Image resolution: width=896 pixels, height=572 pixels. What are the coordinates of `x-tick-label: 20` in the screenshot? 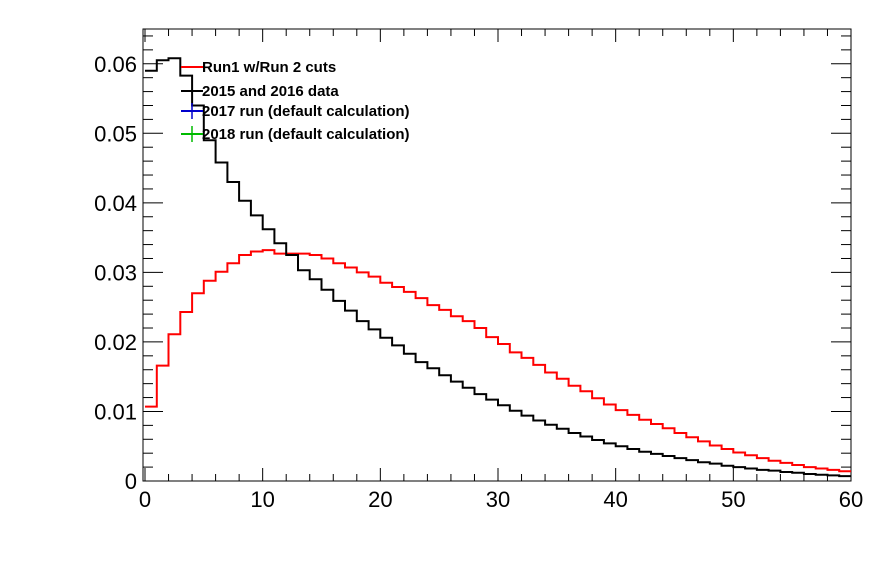 It's located at (380, 499).